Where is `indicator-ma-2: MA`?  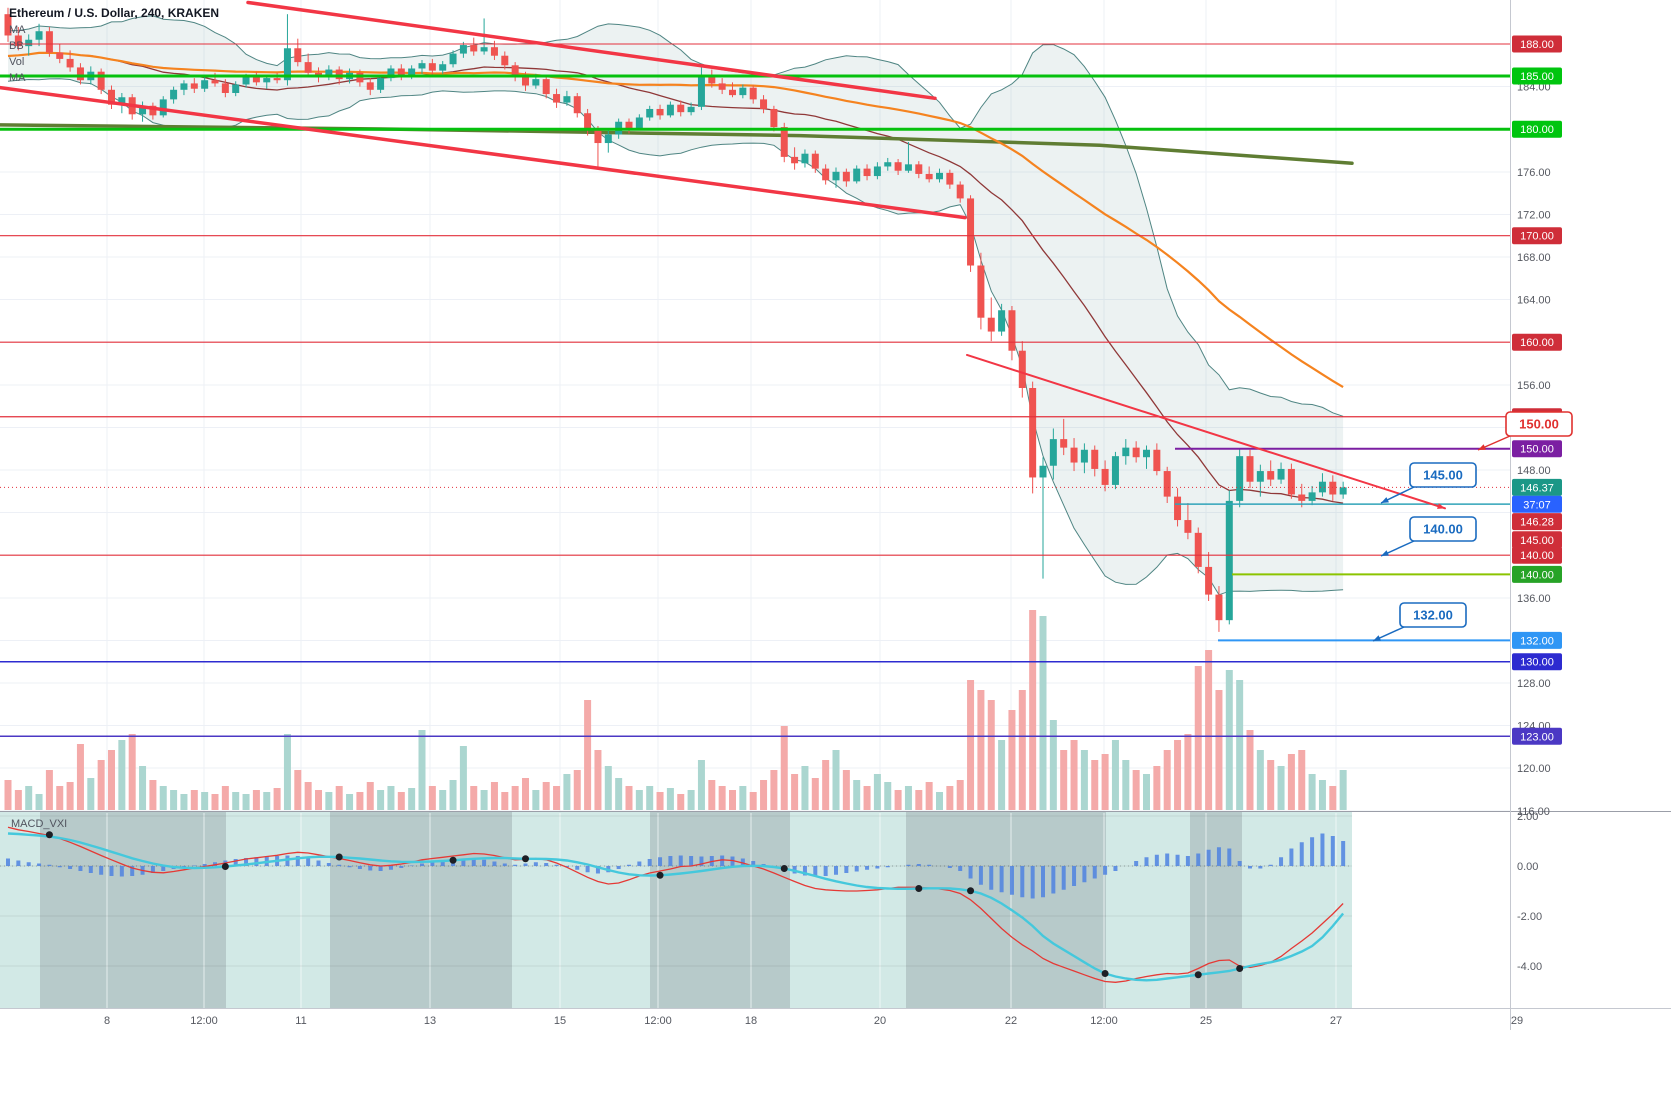 indicator-ma-2: MA is located at coordinates (17, 78).